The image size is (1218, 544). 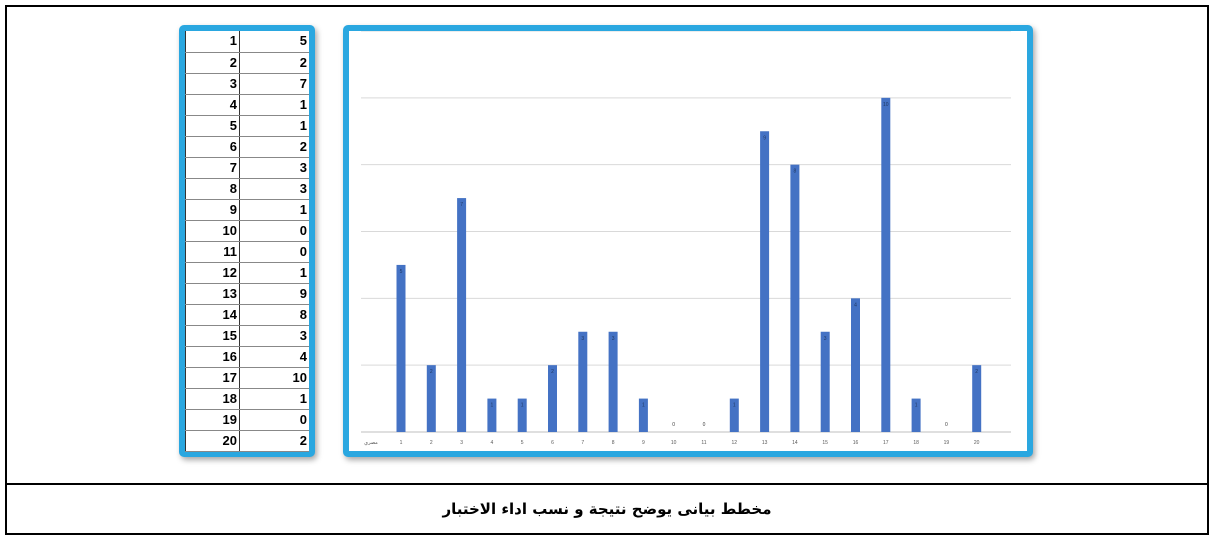 I want to click on table-row: 17 10, so click(x=247, y=378).